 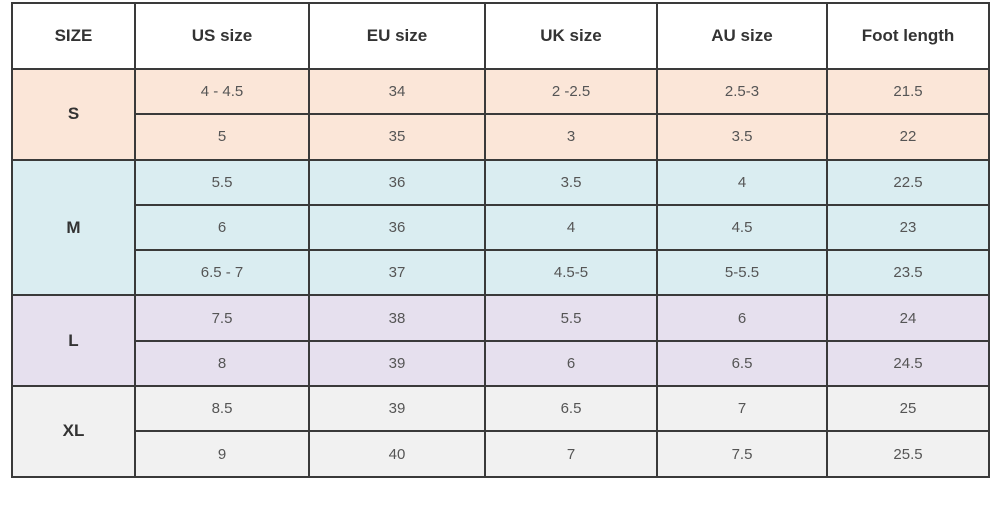 I want to click on cell: 24, so click(x=908, y=318).